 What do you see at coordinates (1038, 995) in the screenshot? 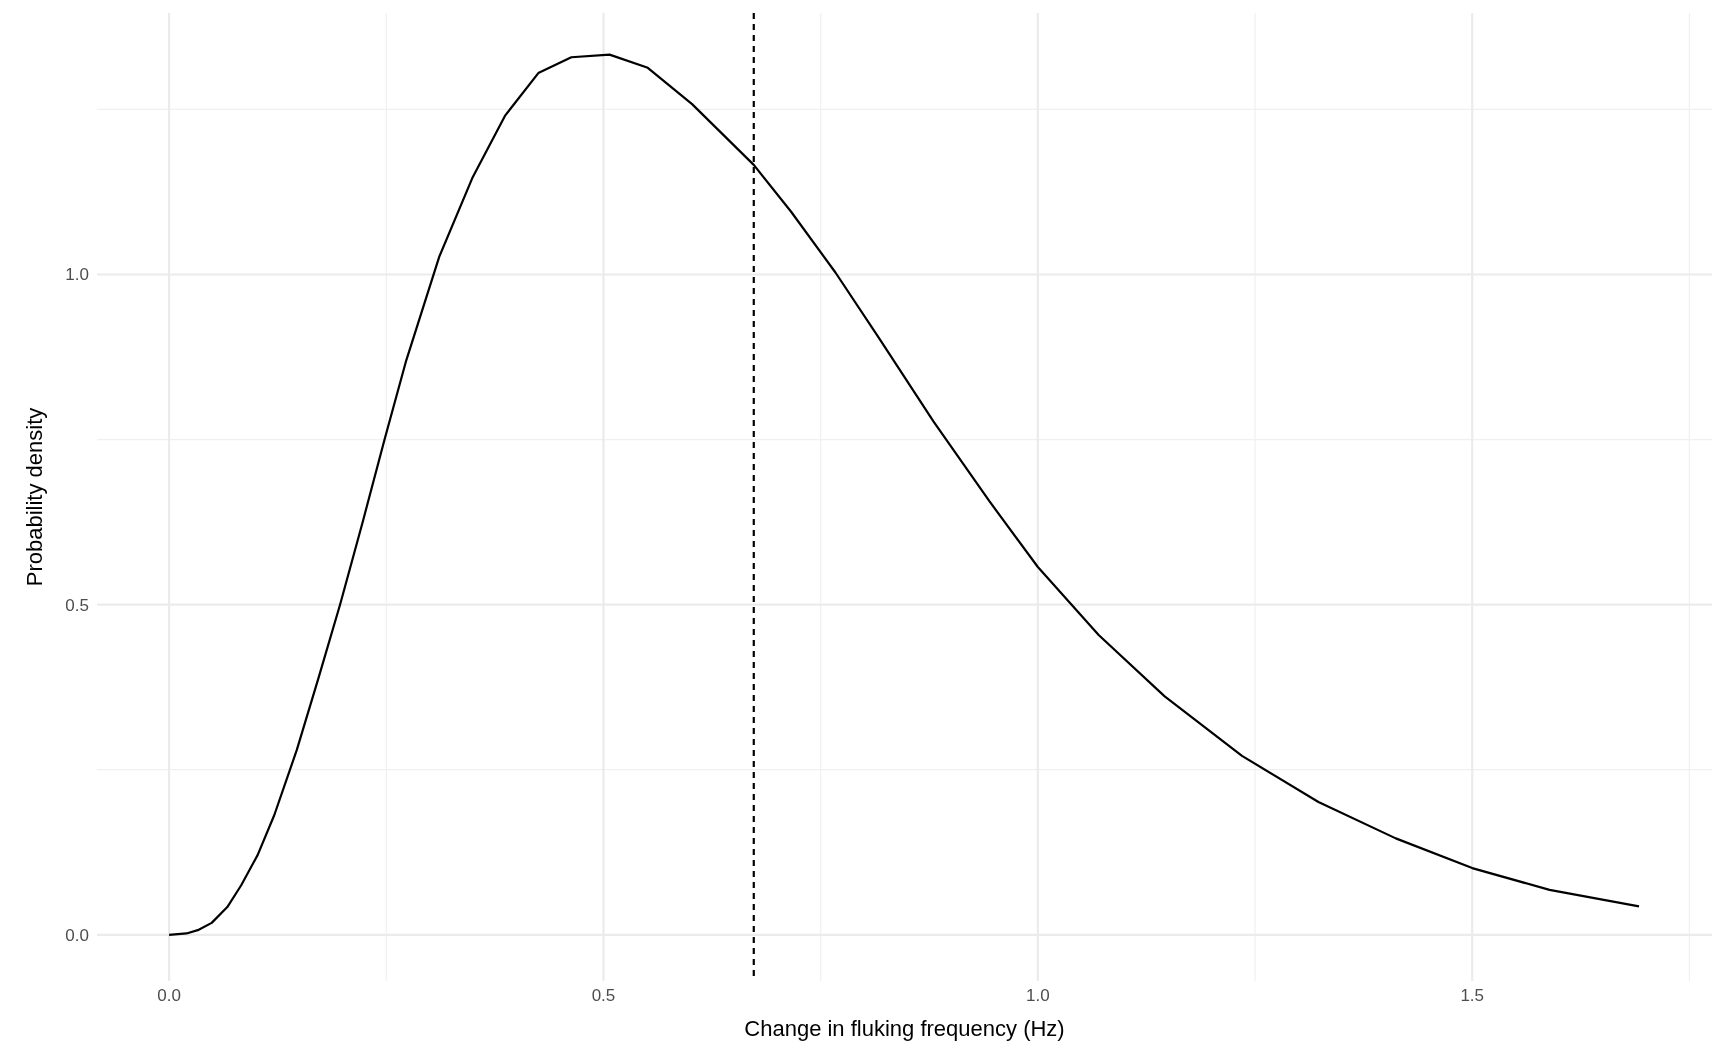
I see `x-tick-label: 1.0` at bounding box center [1038, 995].